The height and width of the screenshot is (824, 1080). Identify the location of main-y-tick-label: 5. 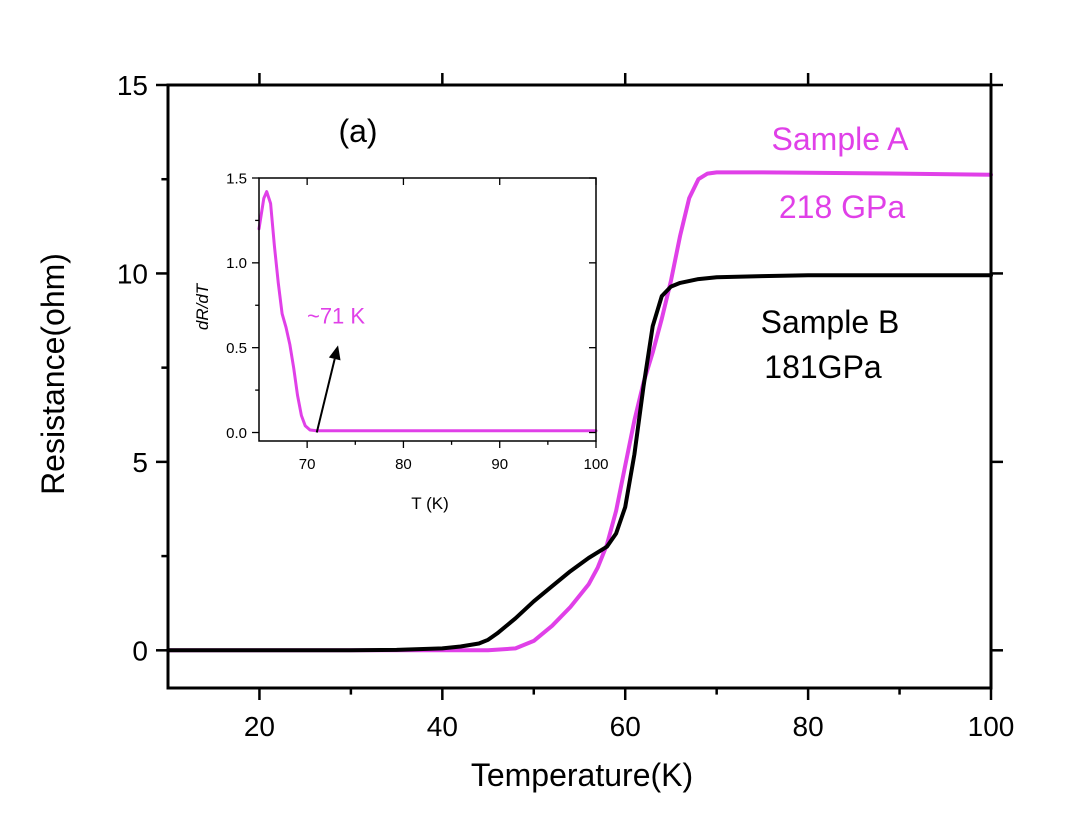
(140, 462).